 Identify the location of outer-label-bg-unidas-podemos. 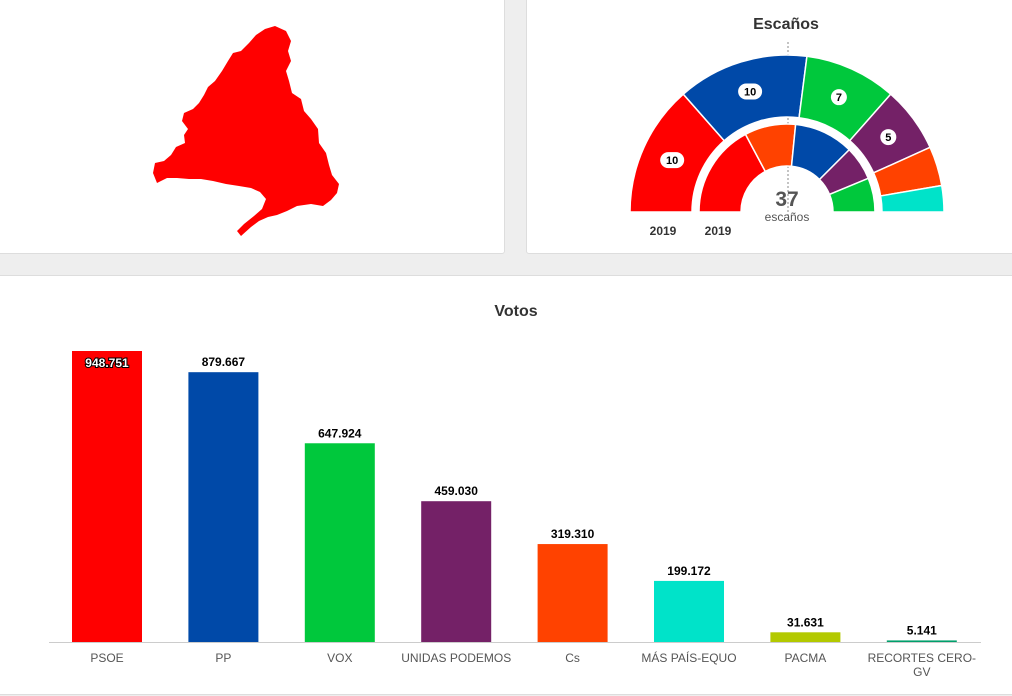
(888, 137).